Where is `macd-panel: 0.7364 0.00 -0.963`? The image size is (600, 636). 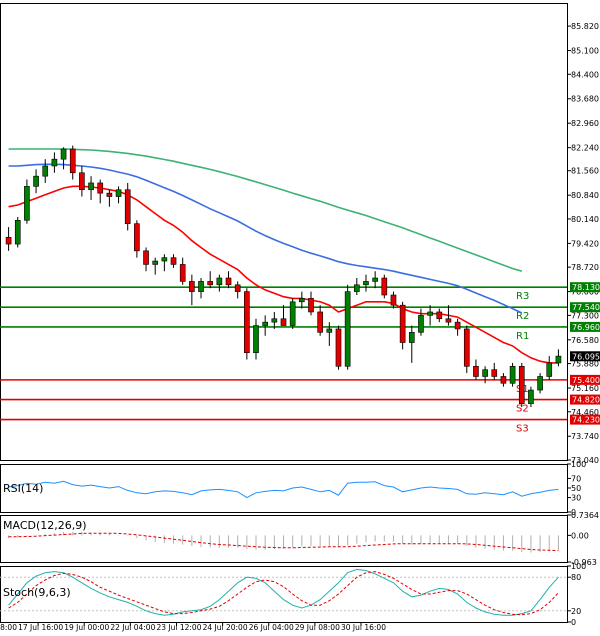 macd-panel: 0.7364 0.00 -0.963 is located at coordinates (303, 539).